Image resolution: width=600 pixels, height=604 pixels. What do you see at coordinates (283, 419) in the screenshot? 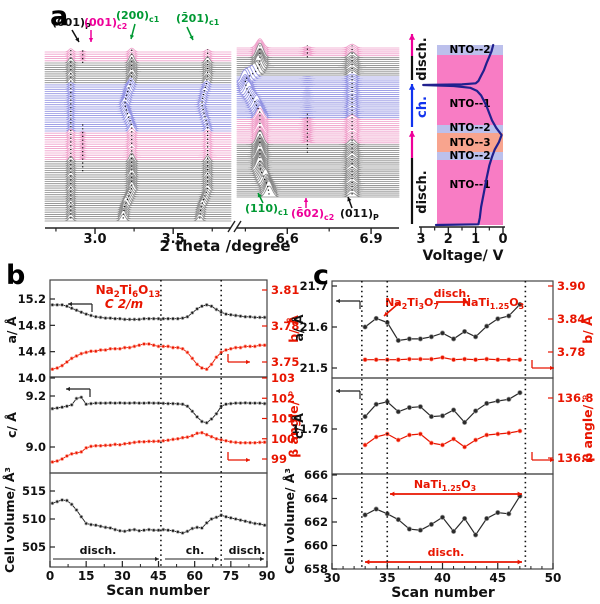
I see `svg-text: 101` at bounding box center [283, 419].